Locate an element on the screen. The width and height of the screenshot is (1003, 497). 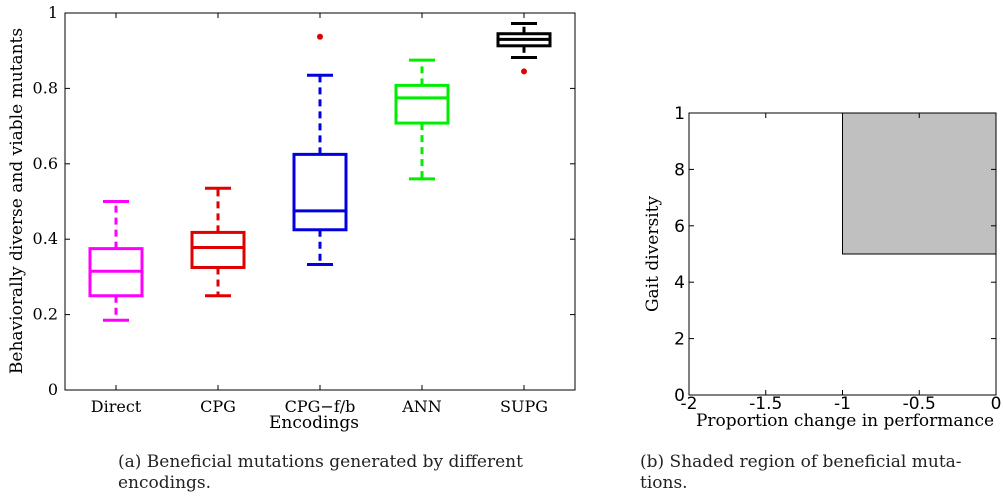
x-tick-label: -2 is located at coordinates (689, 404).